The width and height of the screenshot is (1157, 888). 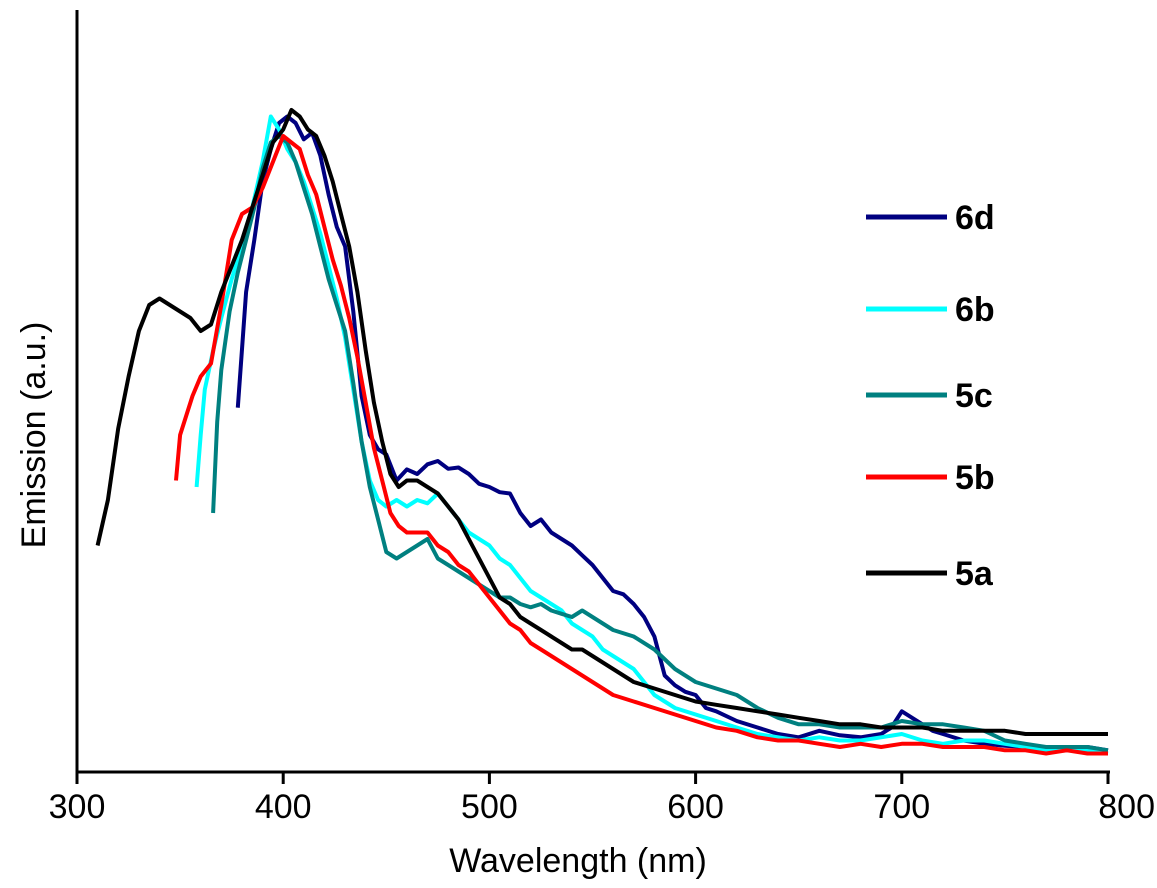 I want to click on x-tick-label-600: 600, so click(x=695, y=807).